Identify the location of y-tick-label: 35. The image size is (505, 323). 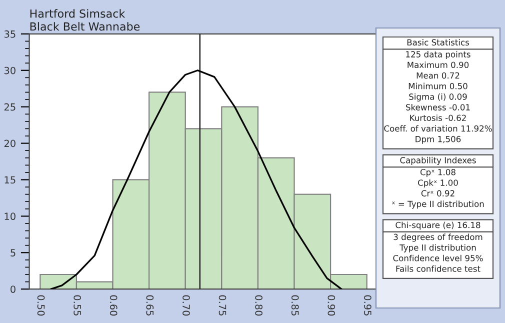
(10, 34).